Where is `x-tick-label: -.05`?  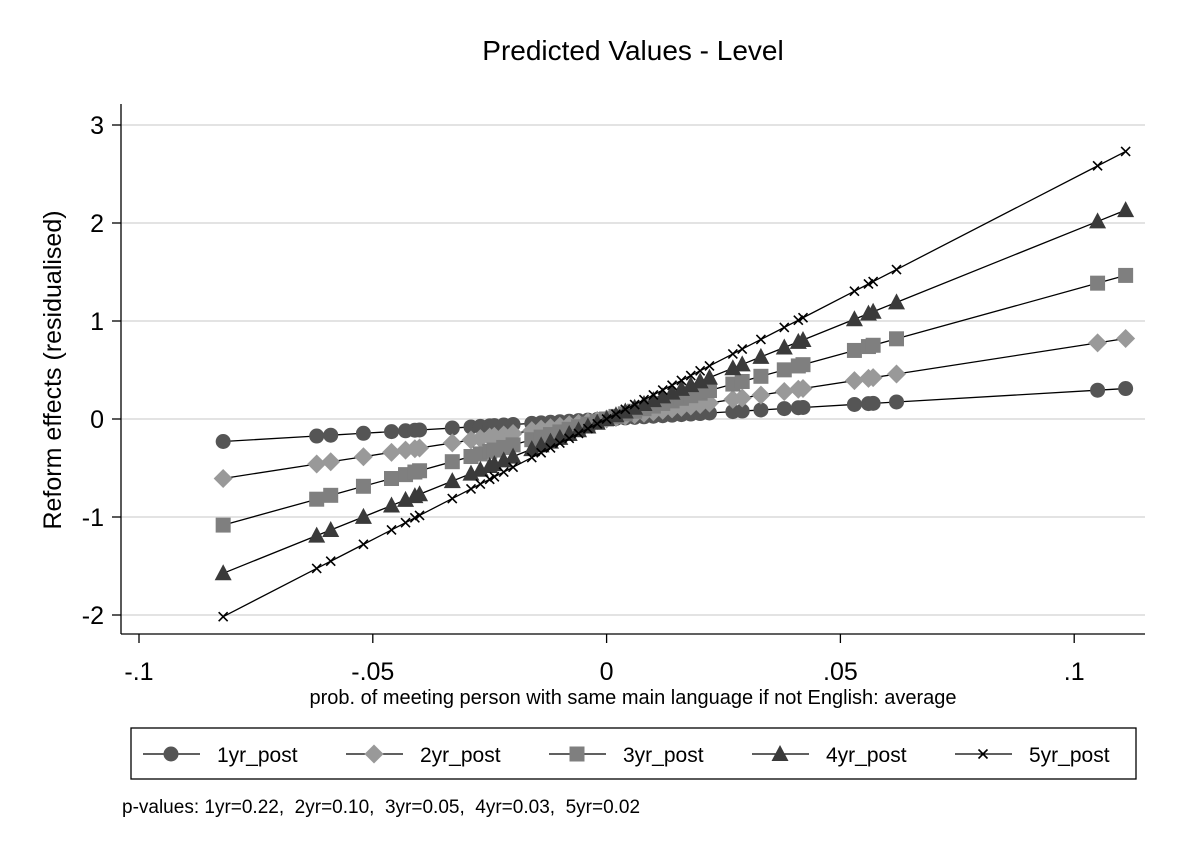
x-tick-label: -.05 is located at coordinates (372, 672).